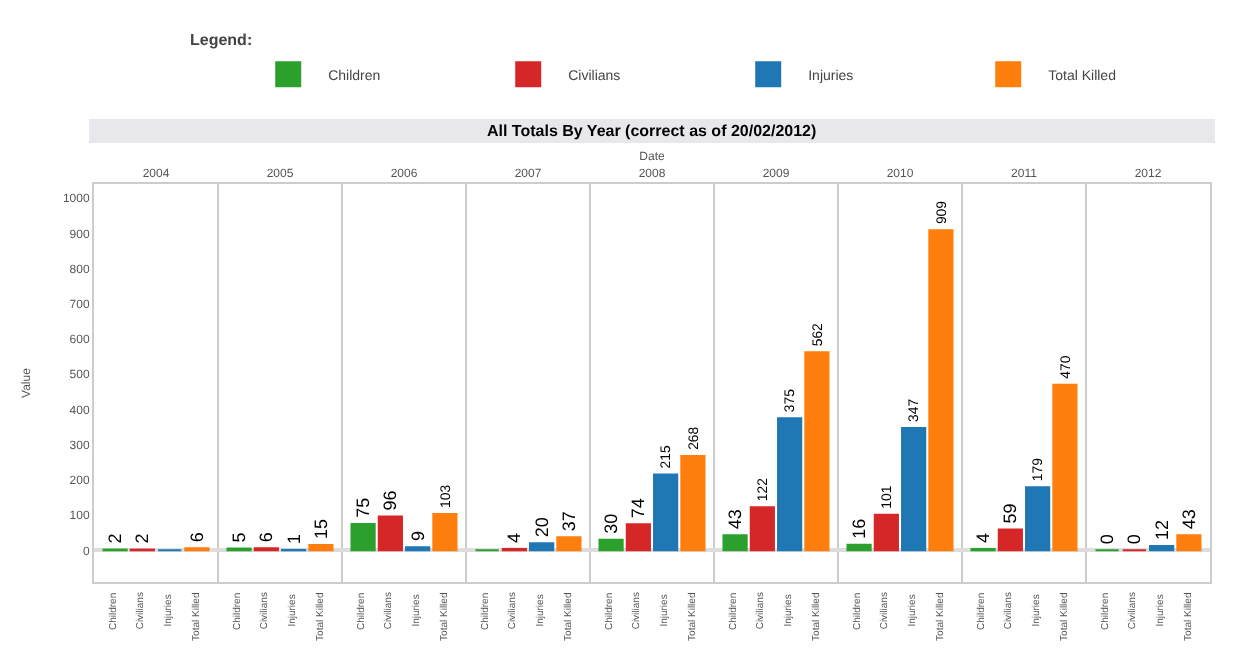 The width and height of the screenshot is (1246, 672). What do you see at coordinates (541, 527) in the screenshot?
I see `data-label: 20` at bounding box center [541, 527].